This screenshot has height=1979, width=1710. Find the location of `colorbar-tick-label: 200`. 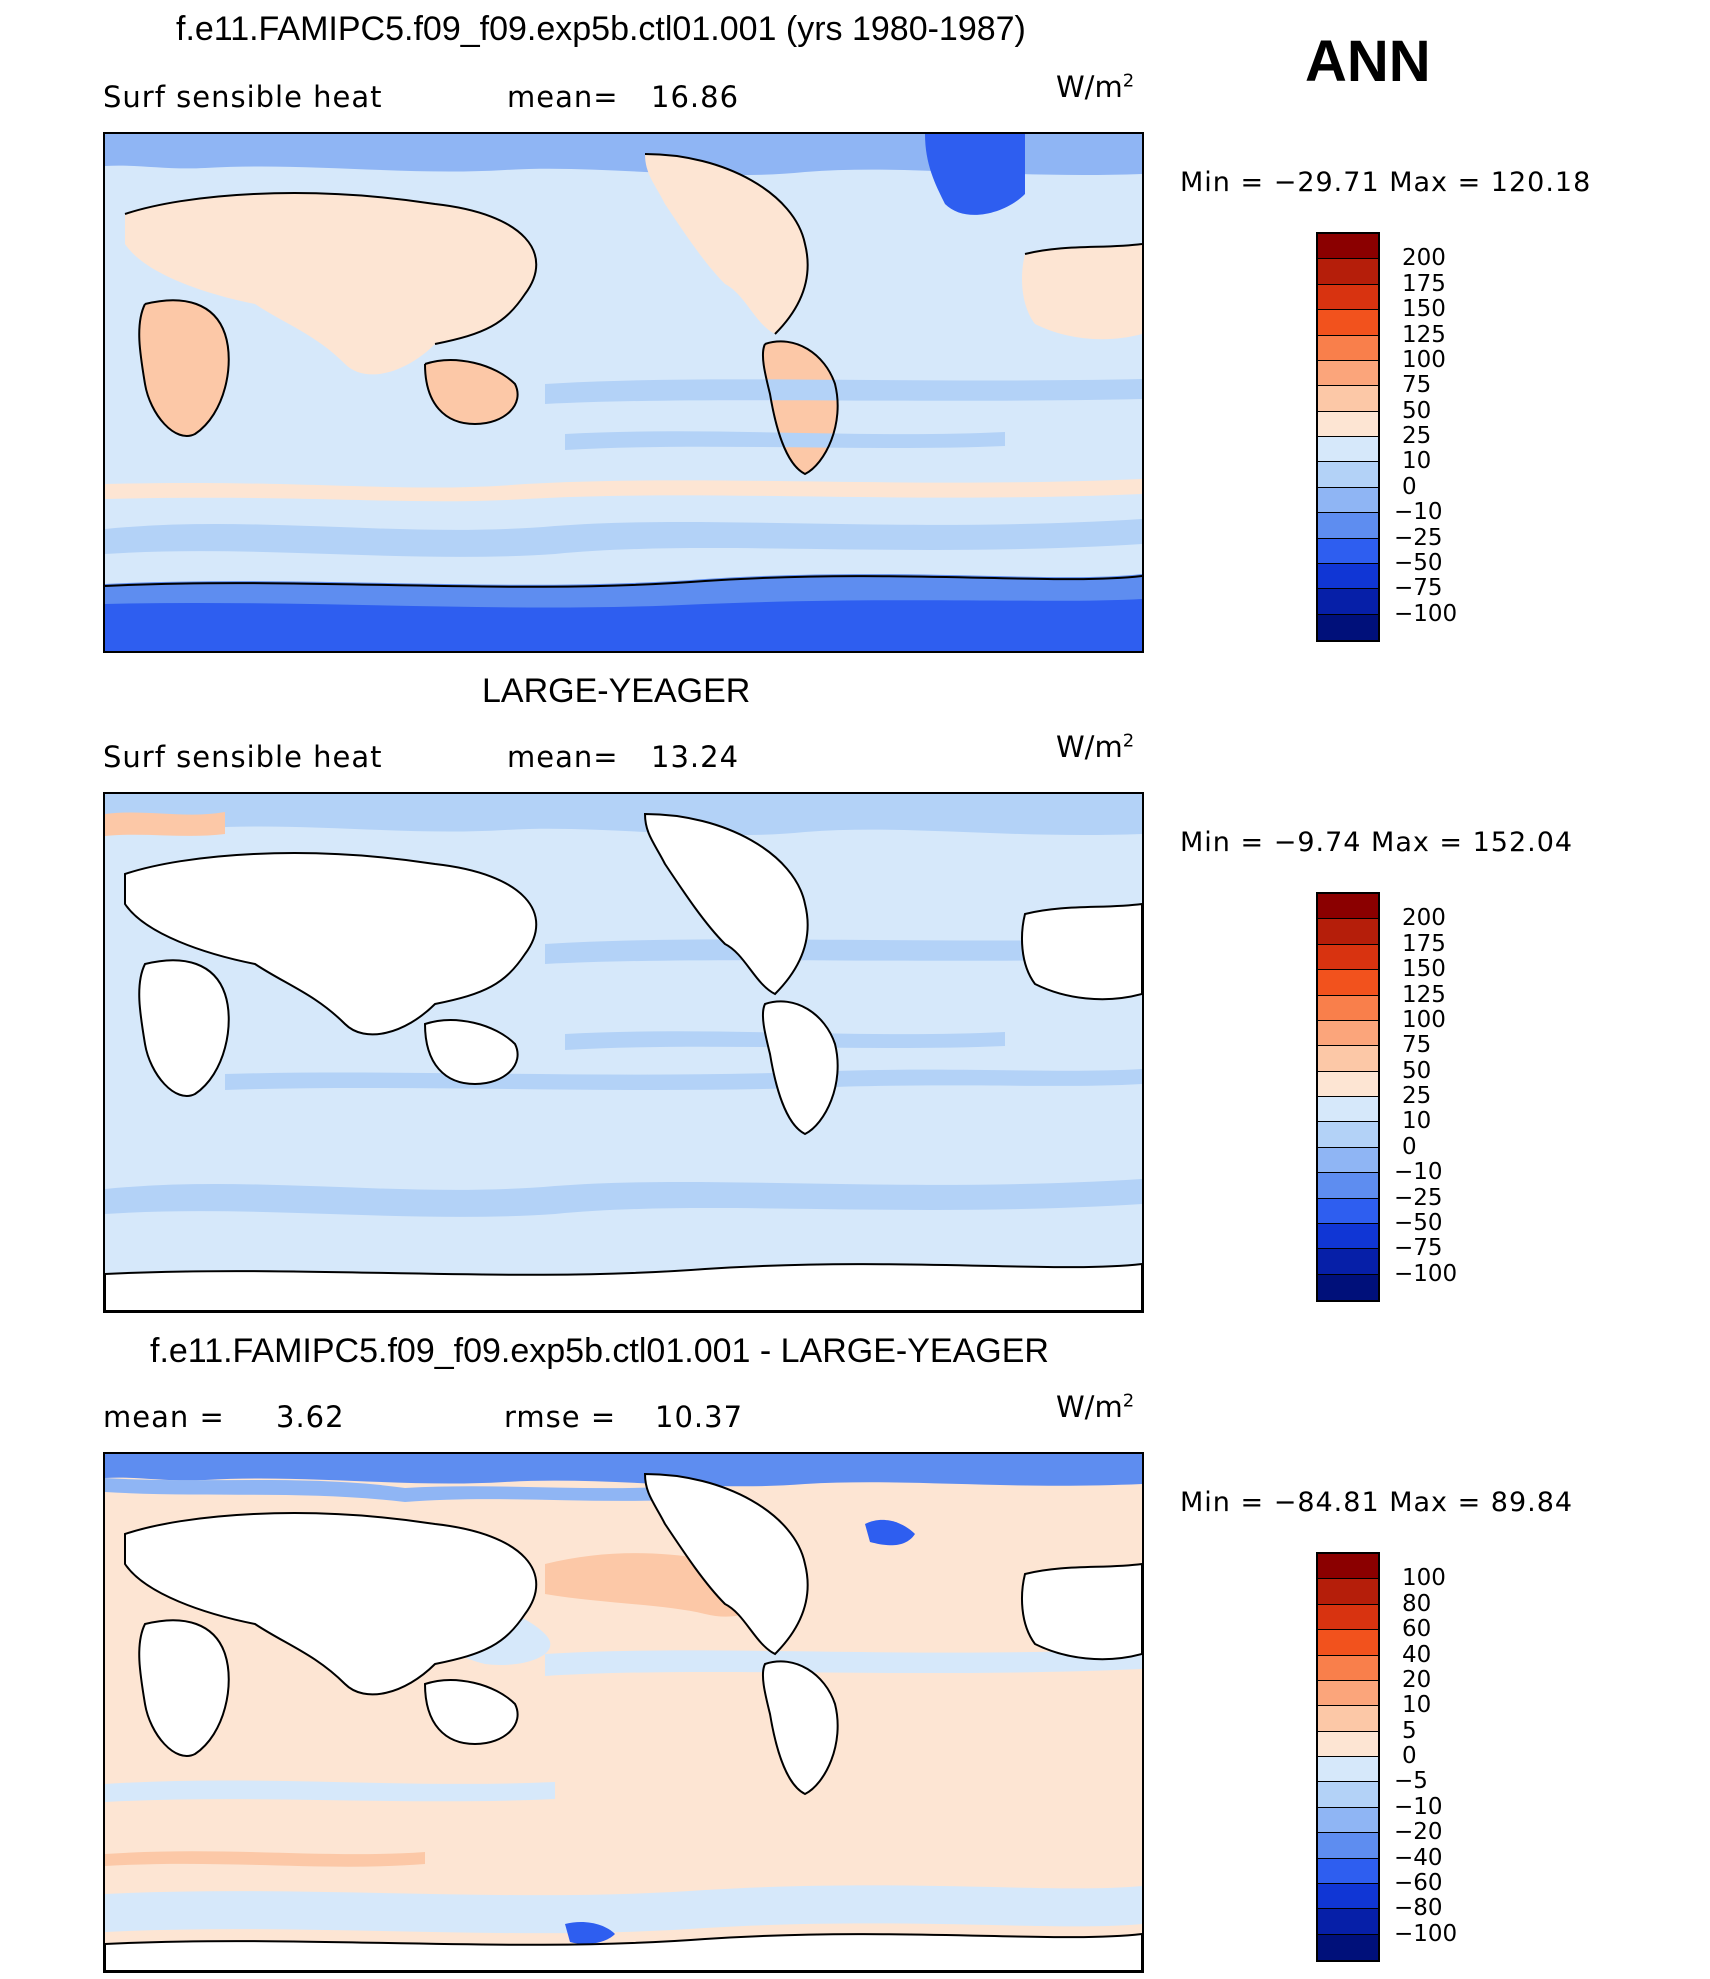

colorbar-tick-label: 200 is located at coordinates (1424, 258).